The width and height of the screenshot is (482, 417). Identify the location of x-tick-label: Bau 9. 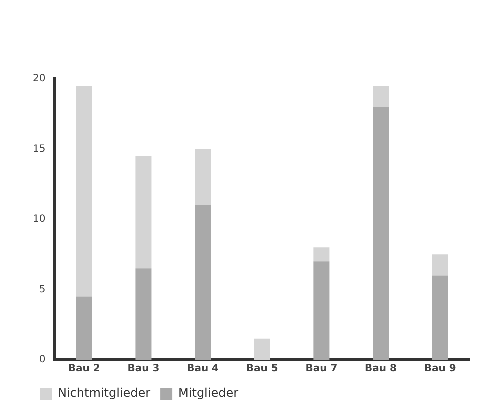
(440, 369).